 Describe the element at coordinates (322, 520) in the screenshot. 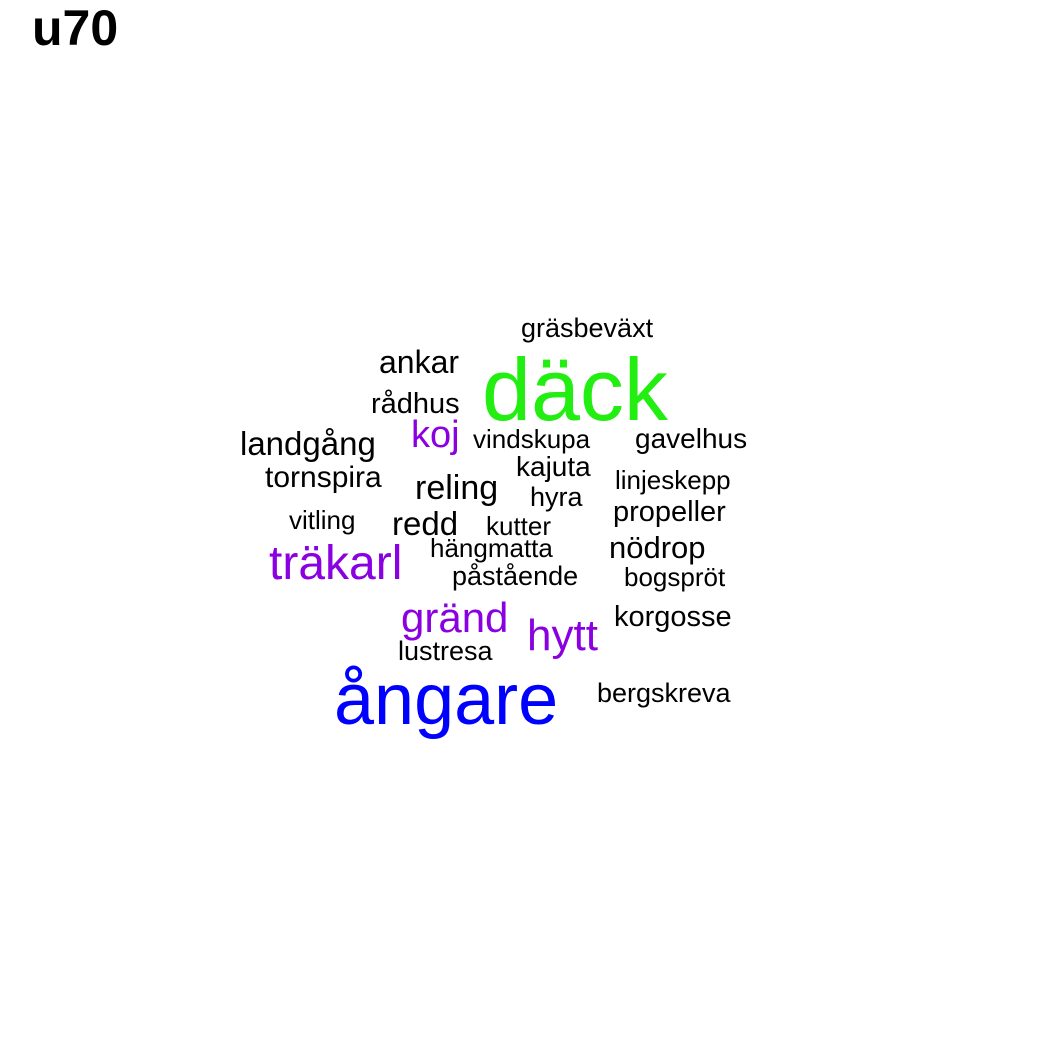

I see `word-vitling: vitling` at that location.